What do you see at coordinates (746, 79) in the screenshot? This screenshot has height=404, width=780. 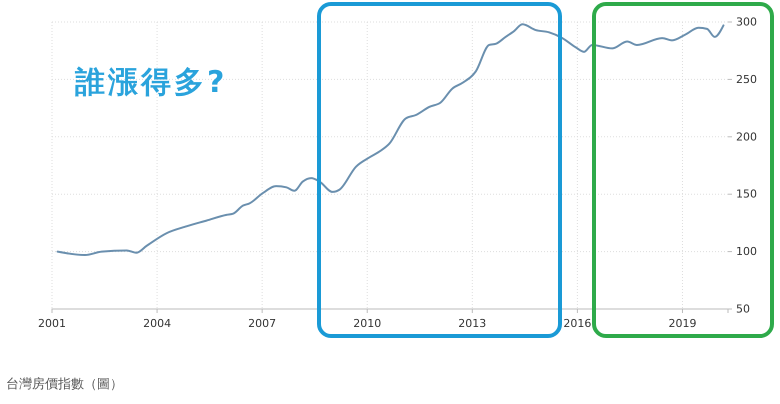 I see `y-tick-label: 250` at bounding box center [746, 79].